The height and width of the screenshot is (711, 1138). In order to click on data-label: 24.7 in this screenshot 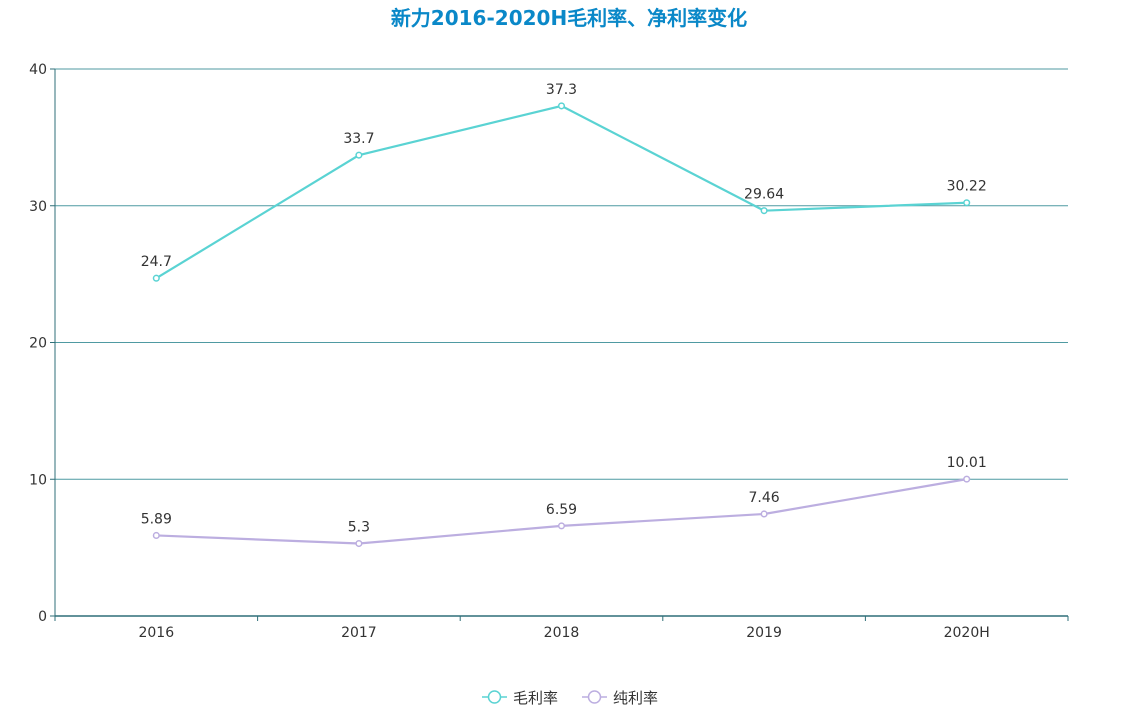, I will do `click(156, 262)`.